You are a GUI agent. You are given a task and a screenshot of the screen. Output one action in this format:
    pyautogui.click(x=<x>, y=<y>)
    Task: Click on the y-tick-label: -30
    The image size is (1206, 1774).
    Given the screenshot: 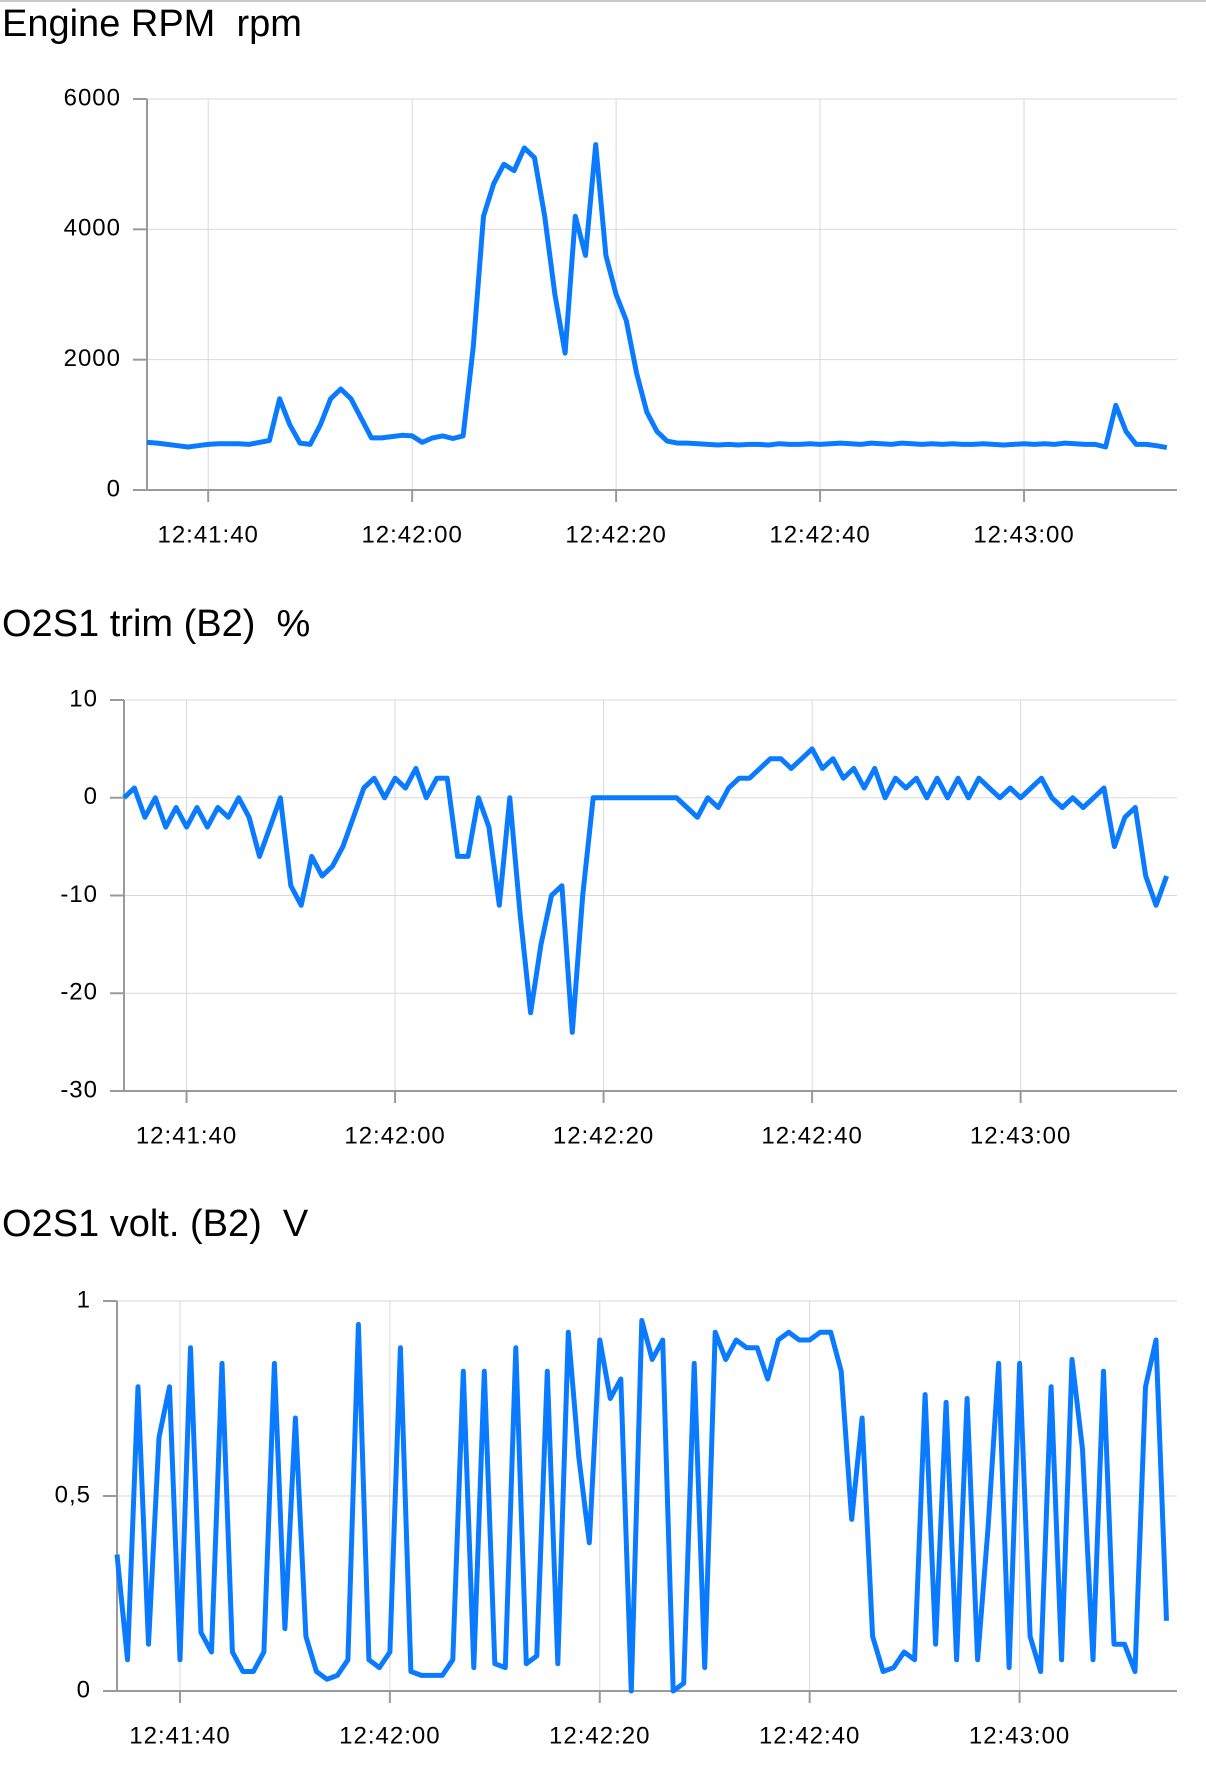 What is the action you would take?
    pyautogui.click(x=79, y=1089)
    